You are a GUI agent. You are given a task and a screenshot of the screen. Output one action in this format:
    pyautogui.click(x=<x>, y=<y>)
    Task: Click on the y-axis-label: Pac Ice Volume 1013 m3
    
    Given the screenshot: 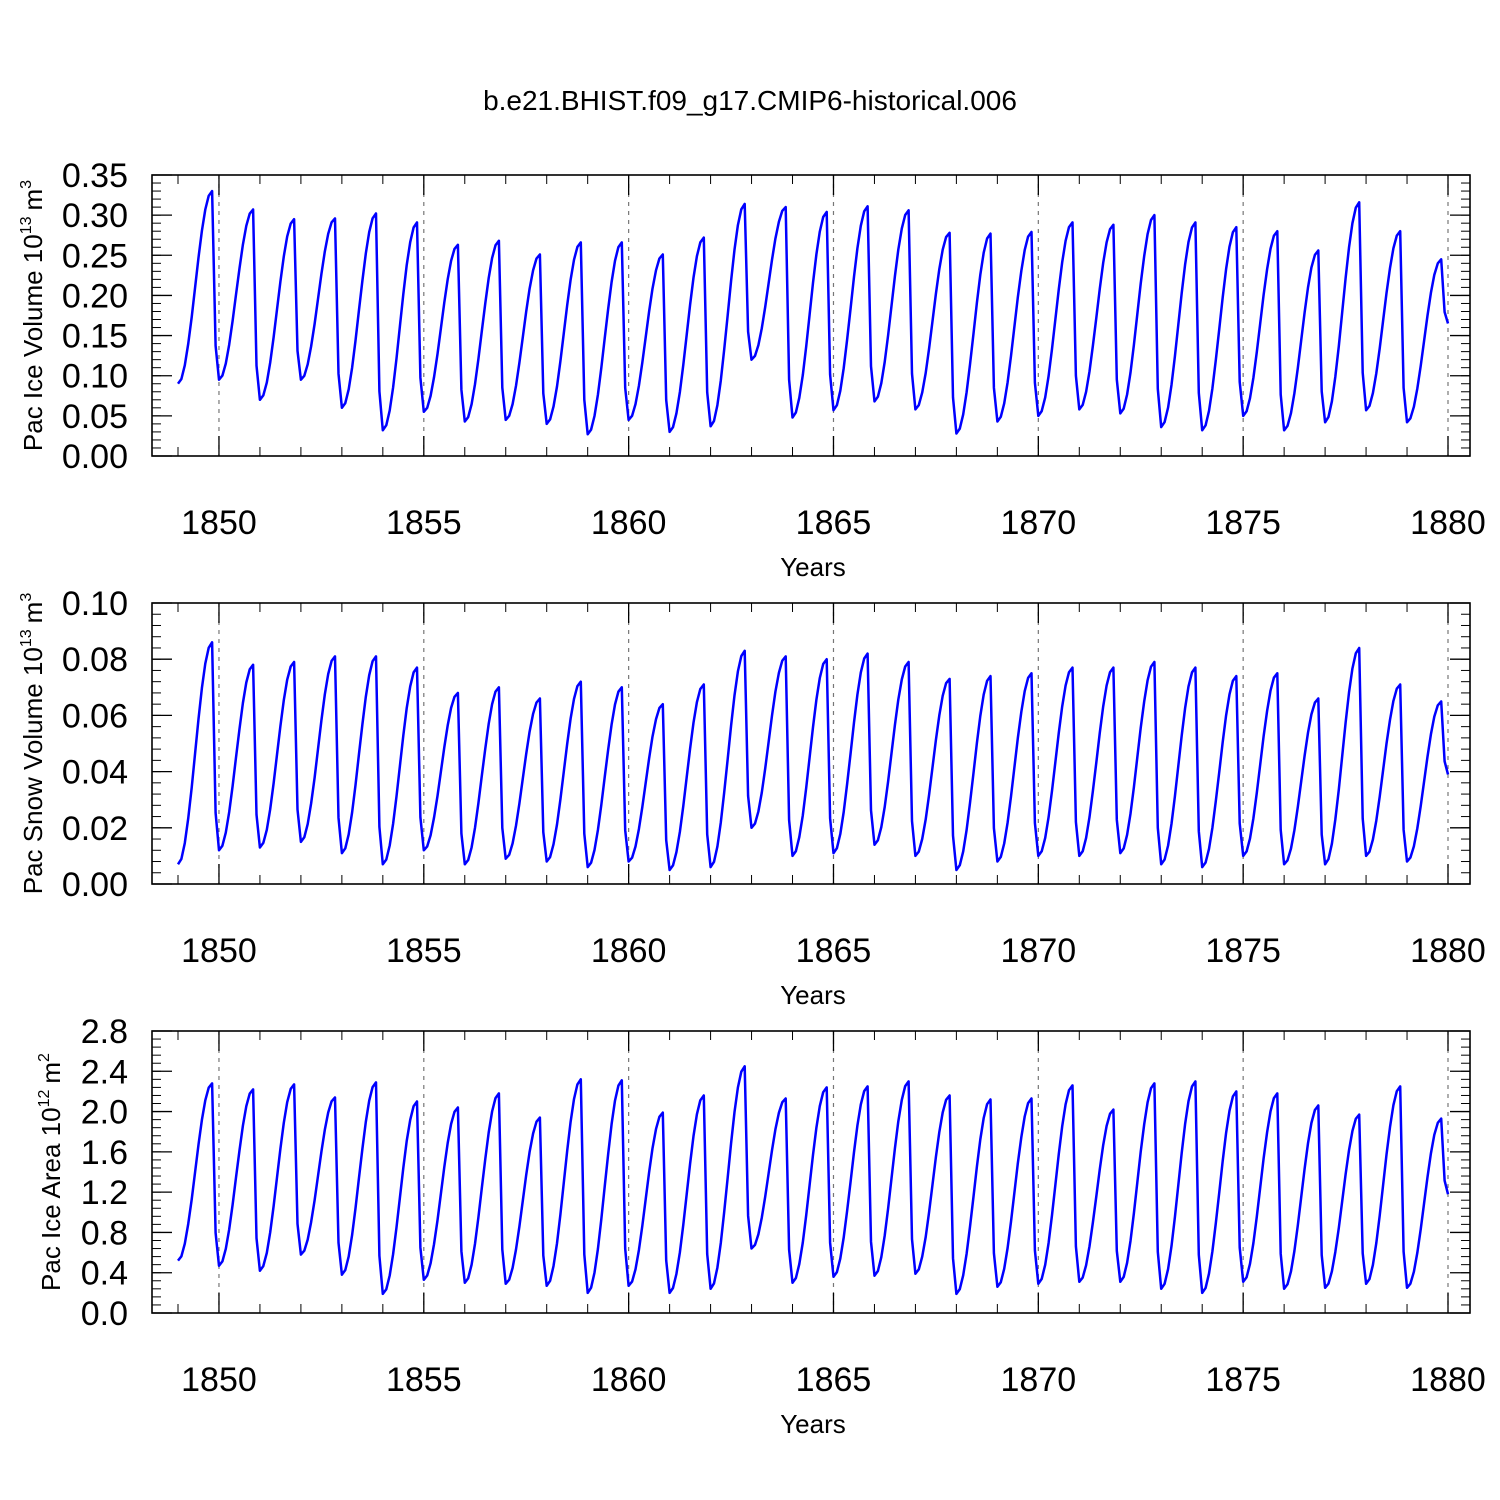 What is the action you would take?
    pyautogui.click(x=33, y=315)
    